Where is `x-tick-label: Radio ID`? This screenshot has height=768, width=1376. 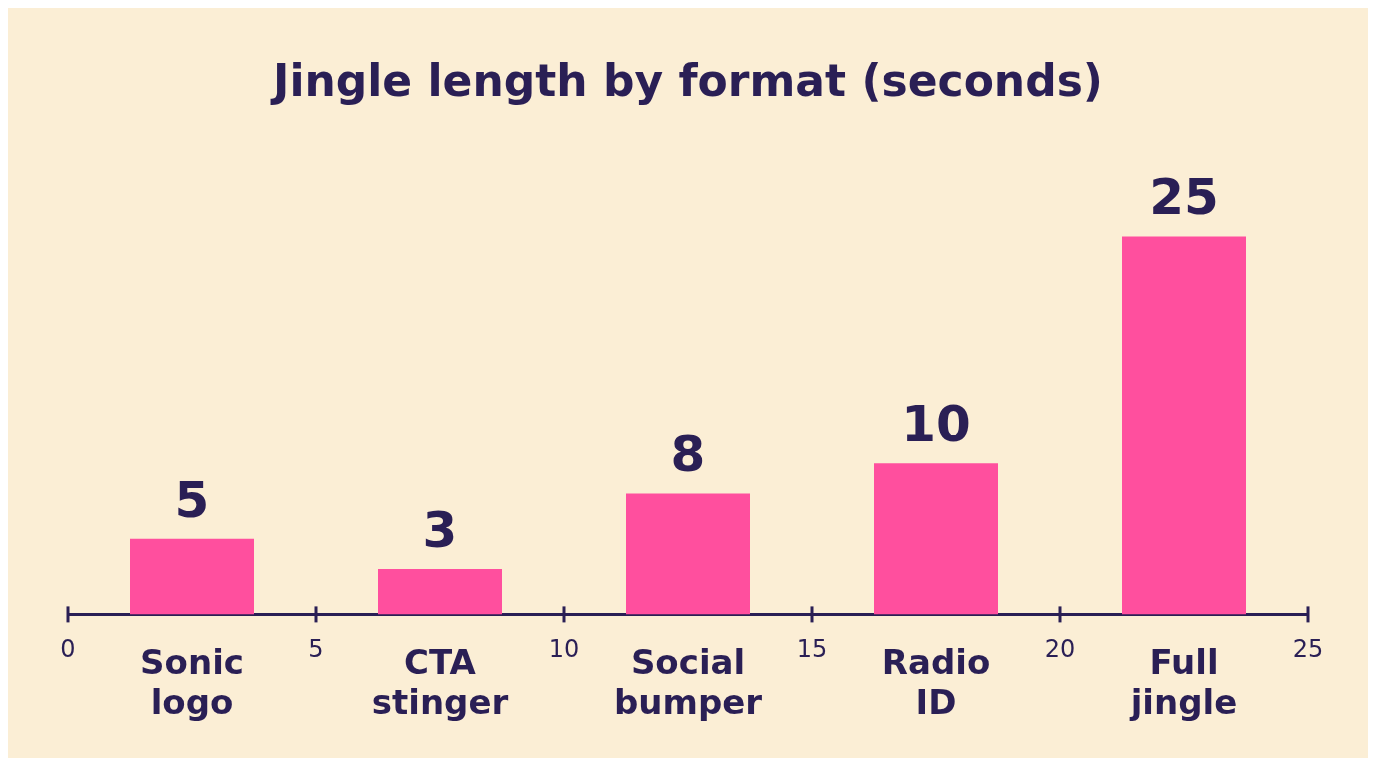
x-tick-label: Radio ID is located at coordinates (936, 682).